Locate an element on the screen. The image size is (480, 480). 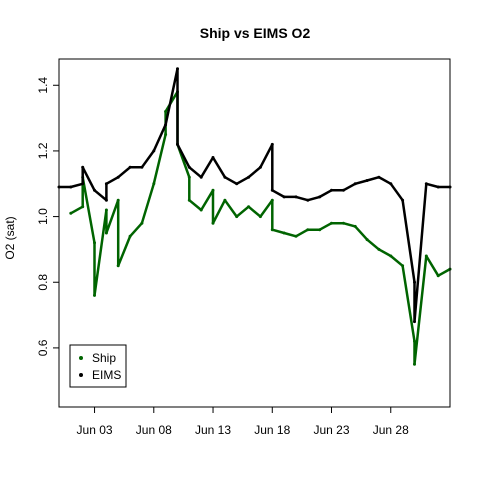
x-tick-label: Jun 28 is located at coordinates (391, 430).